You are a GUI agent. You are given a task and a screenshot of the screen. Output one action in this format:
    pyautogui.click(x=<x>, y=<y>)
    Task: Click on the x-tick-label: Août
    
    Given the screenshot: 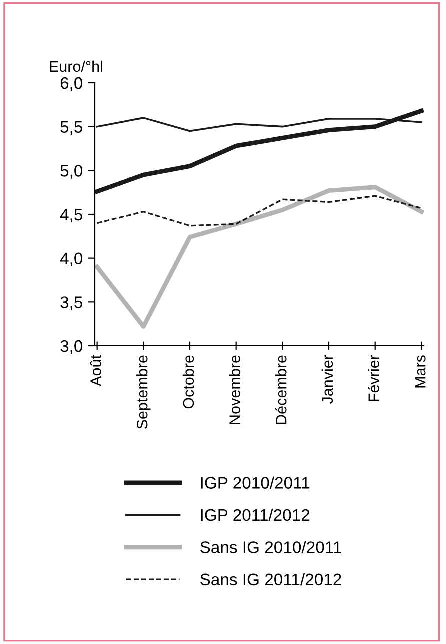 What is the action you would take?
    pyautogui.click(x=96, y=370)
    